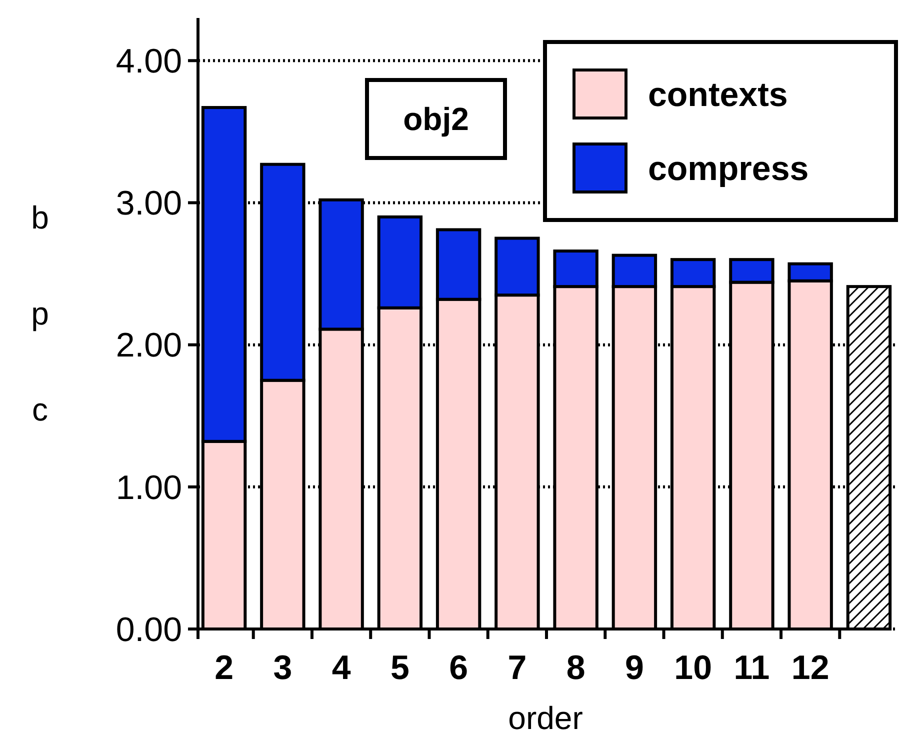  I want to click on y-tick-label: 4.00, so click(149, 61).